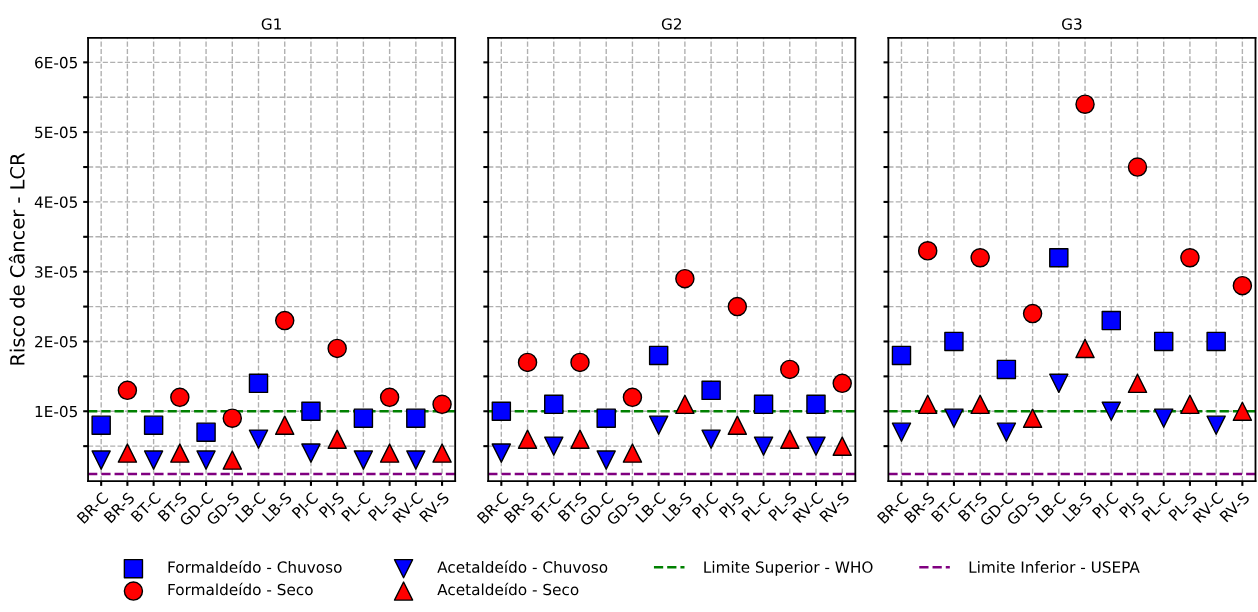 The height and width of the screenshot is (612, 1258). Describe the element at coordinates (56, 272) in the screenshot. I see `y-tick-label: 3E-05` at that location.